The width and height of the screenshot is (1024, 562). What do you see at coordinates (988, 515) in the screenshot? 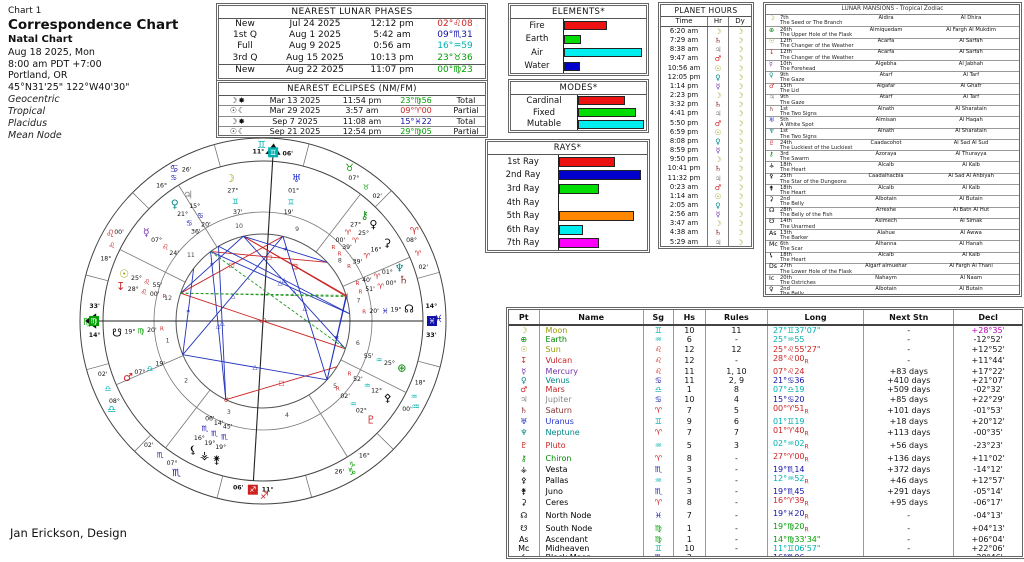
I see `planet-declination: -04°13'` at bounding box center [988, 515].